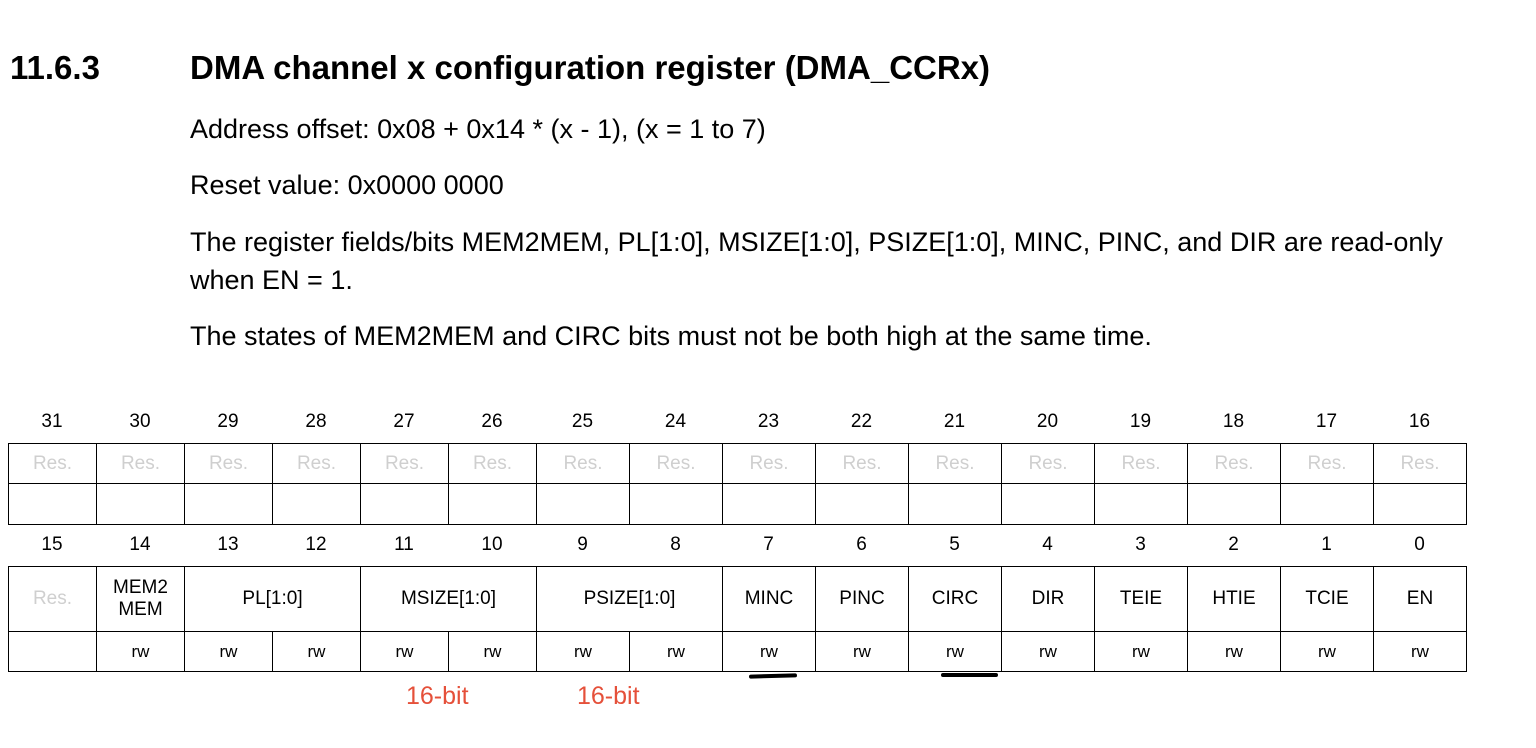 This screenshot has width=1536, height=748. I want to click on bit-number-31: 31, so click(52, 421).